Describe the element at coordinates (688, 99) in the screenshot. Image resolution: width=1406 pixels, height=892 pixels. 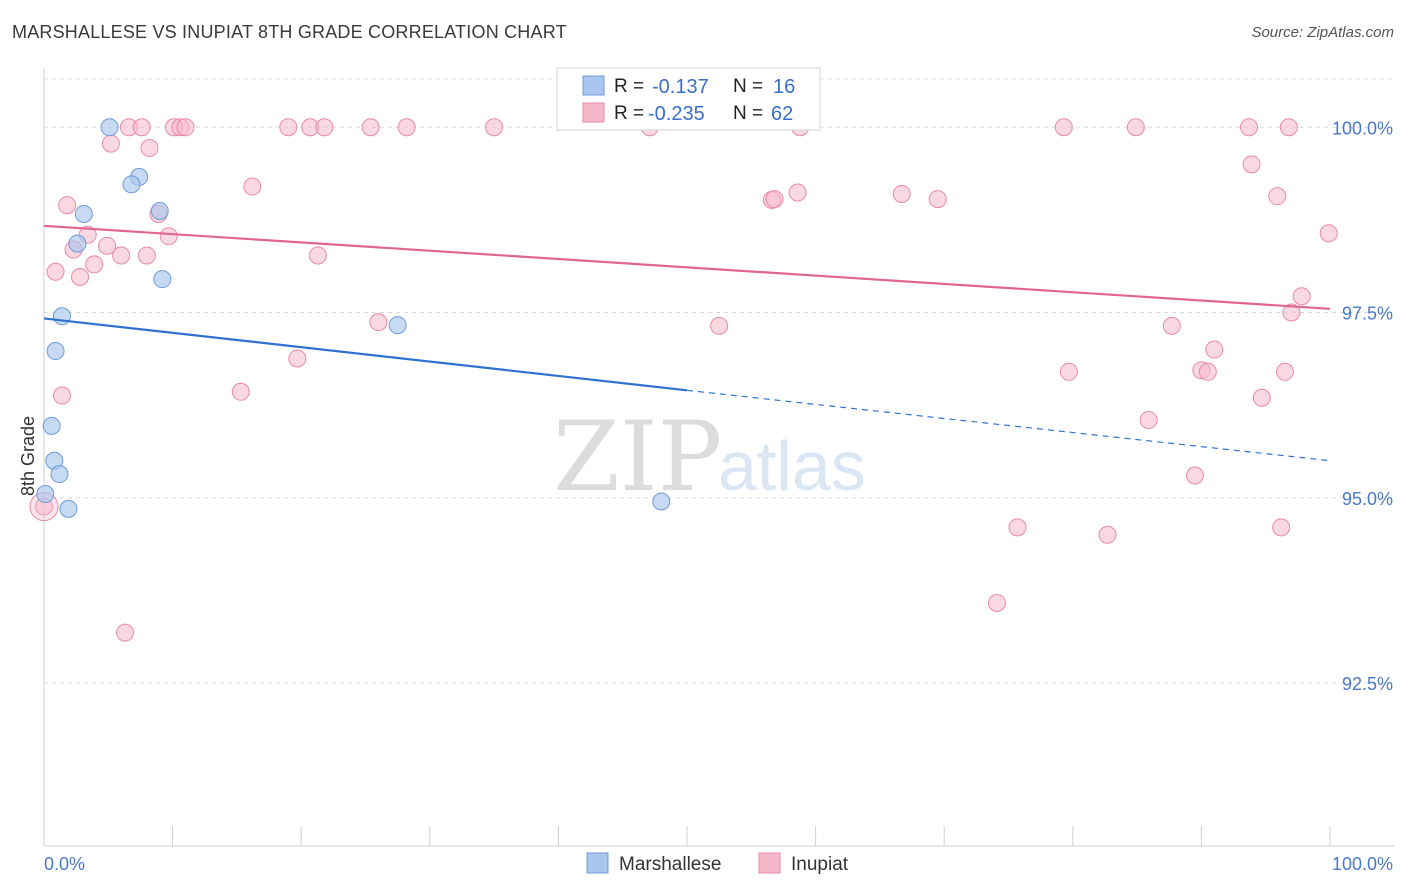
I see `stats-legend: R = -0.137 N = 16 R = -0.235 N = 62` at that location.